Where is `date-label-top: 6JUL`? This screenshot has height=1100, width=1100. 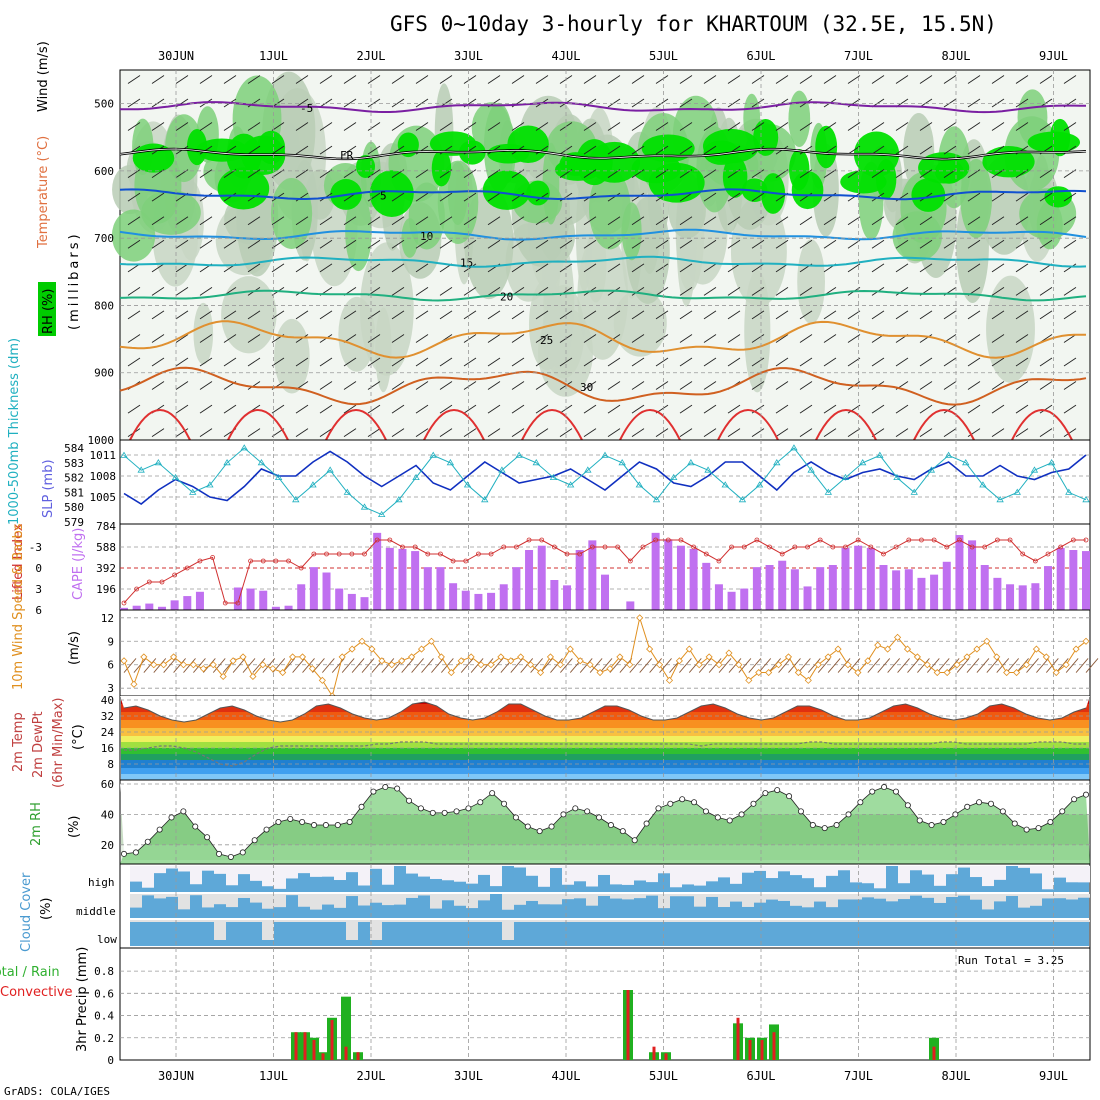
date-label-top: 6JUL is located at coordinates (761, 56).